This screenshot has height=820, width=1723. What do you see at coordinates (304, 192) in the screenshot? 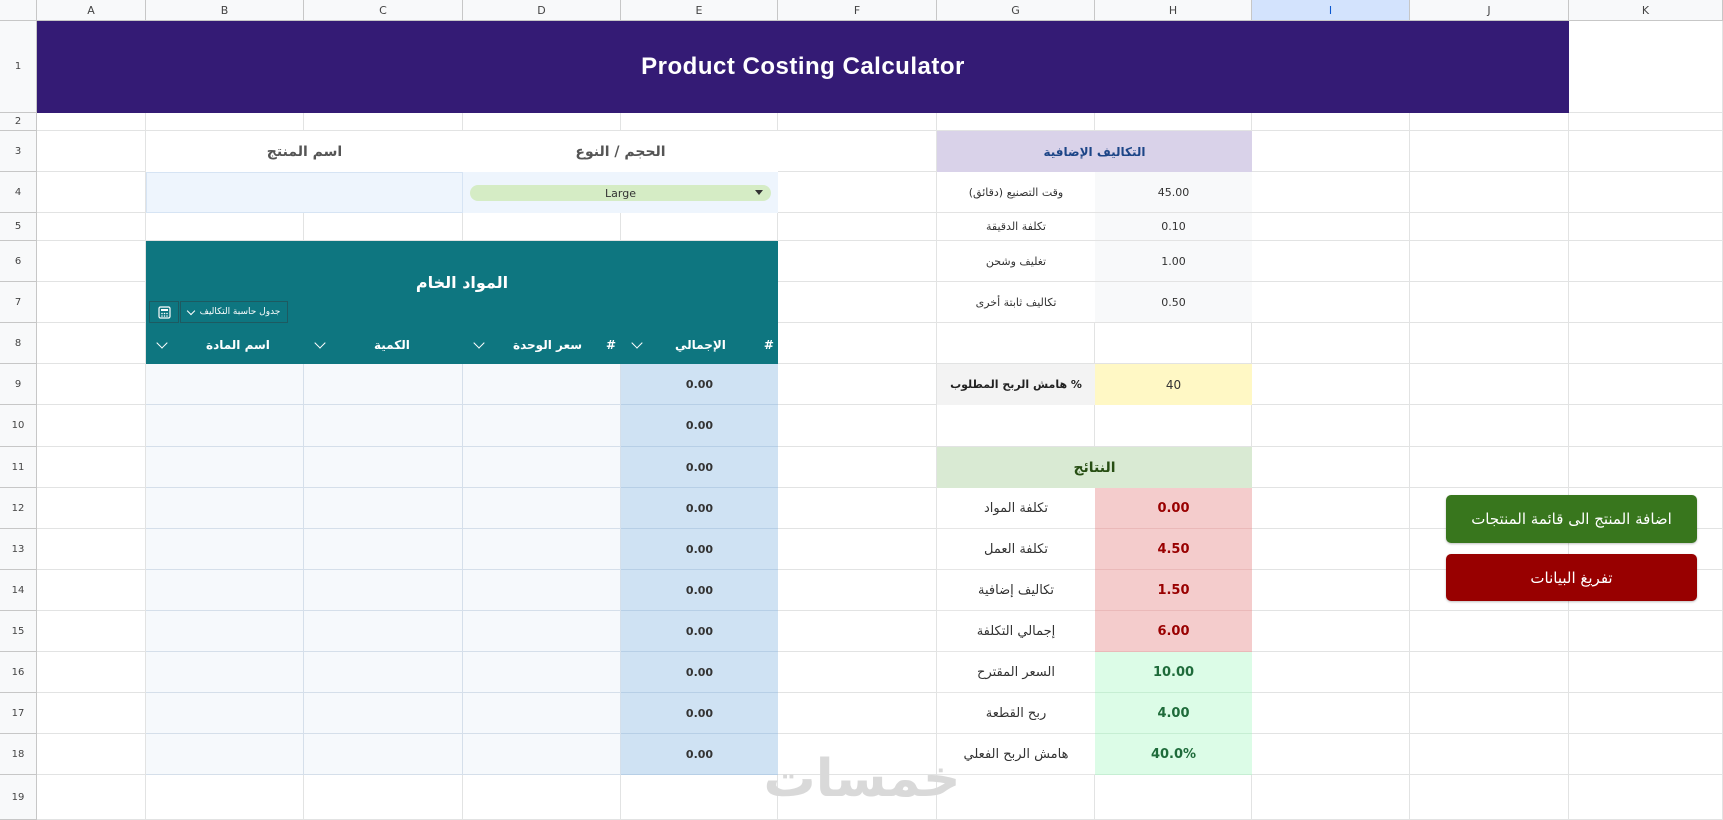
I see `product-name-input` at bounding box center [304, 192].